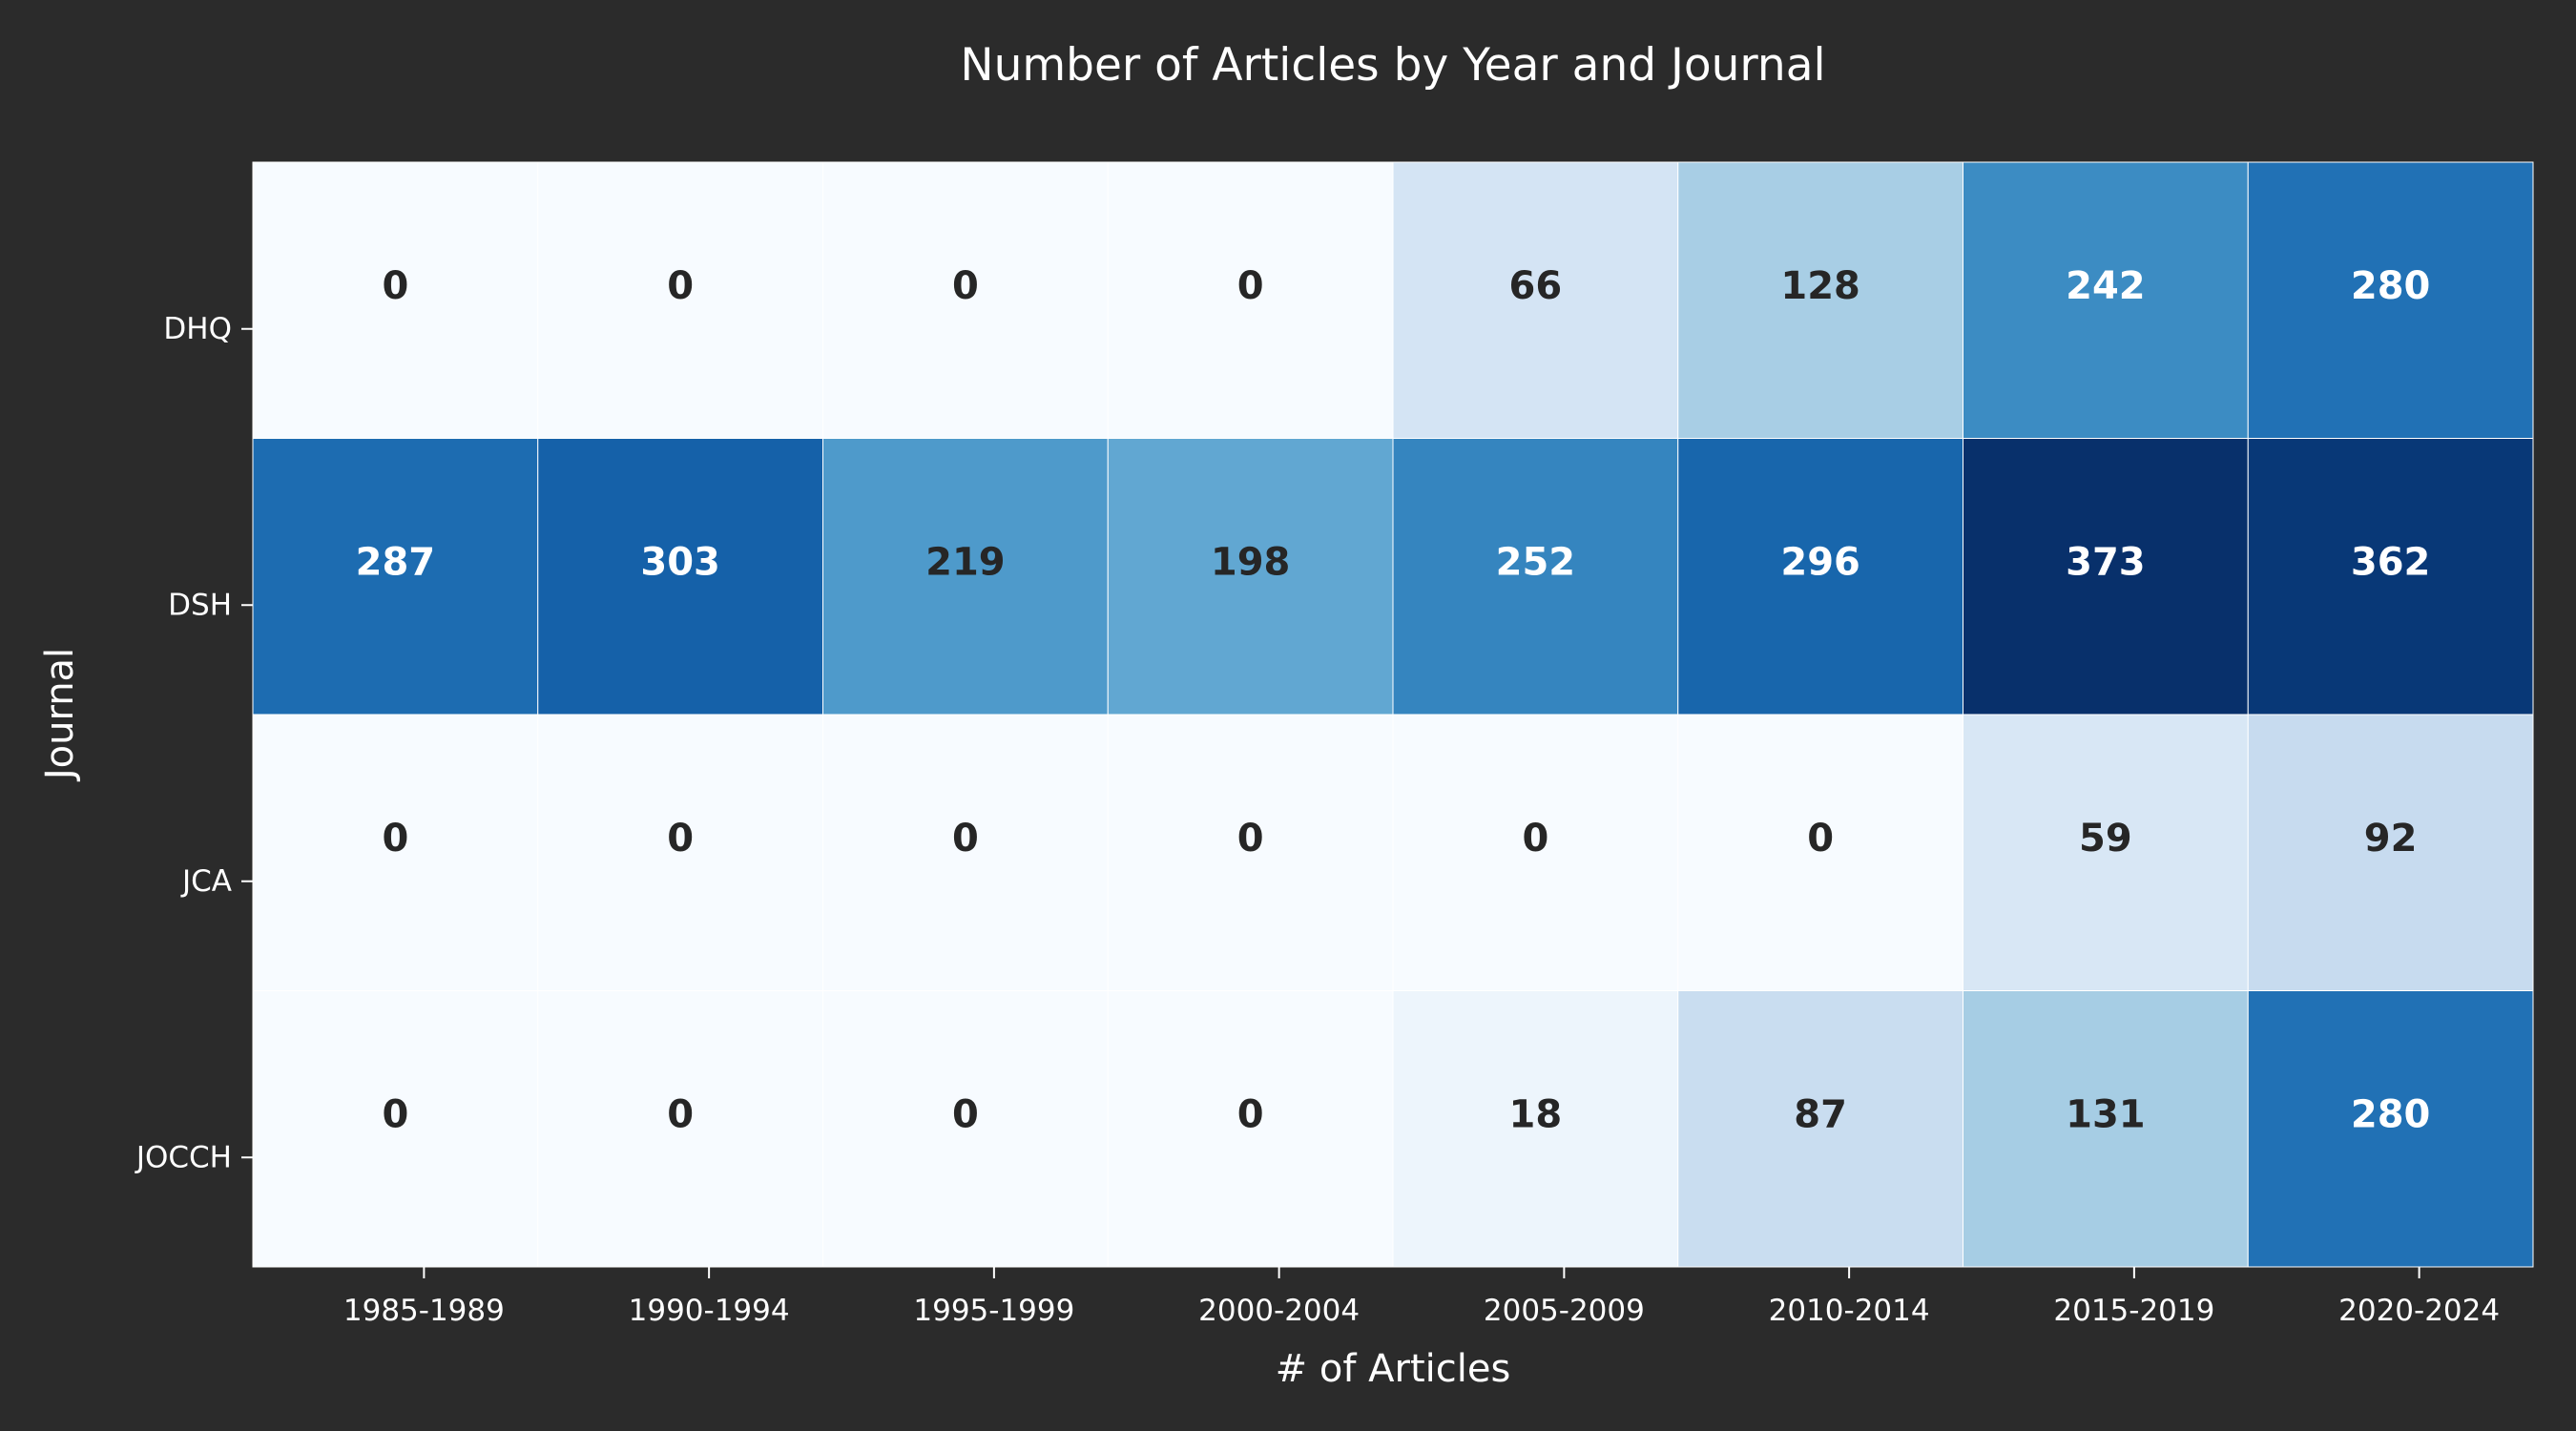 This screenshot has width=2576, height=1431. What do you see at coordinates (197, 329) in the screenshot?
I see `y-tick-label: DHQ` at bounding box center [197, 329].